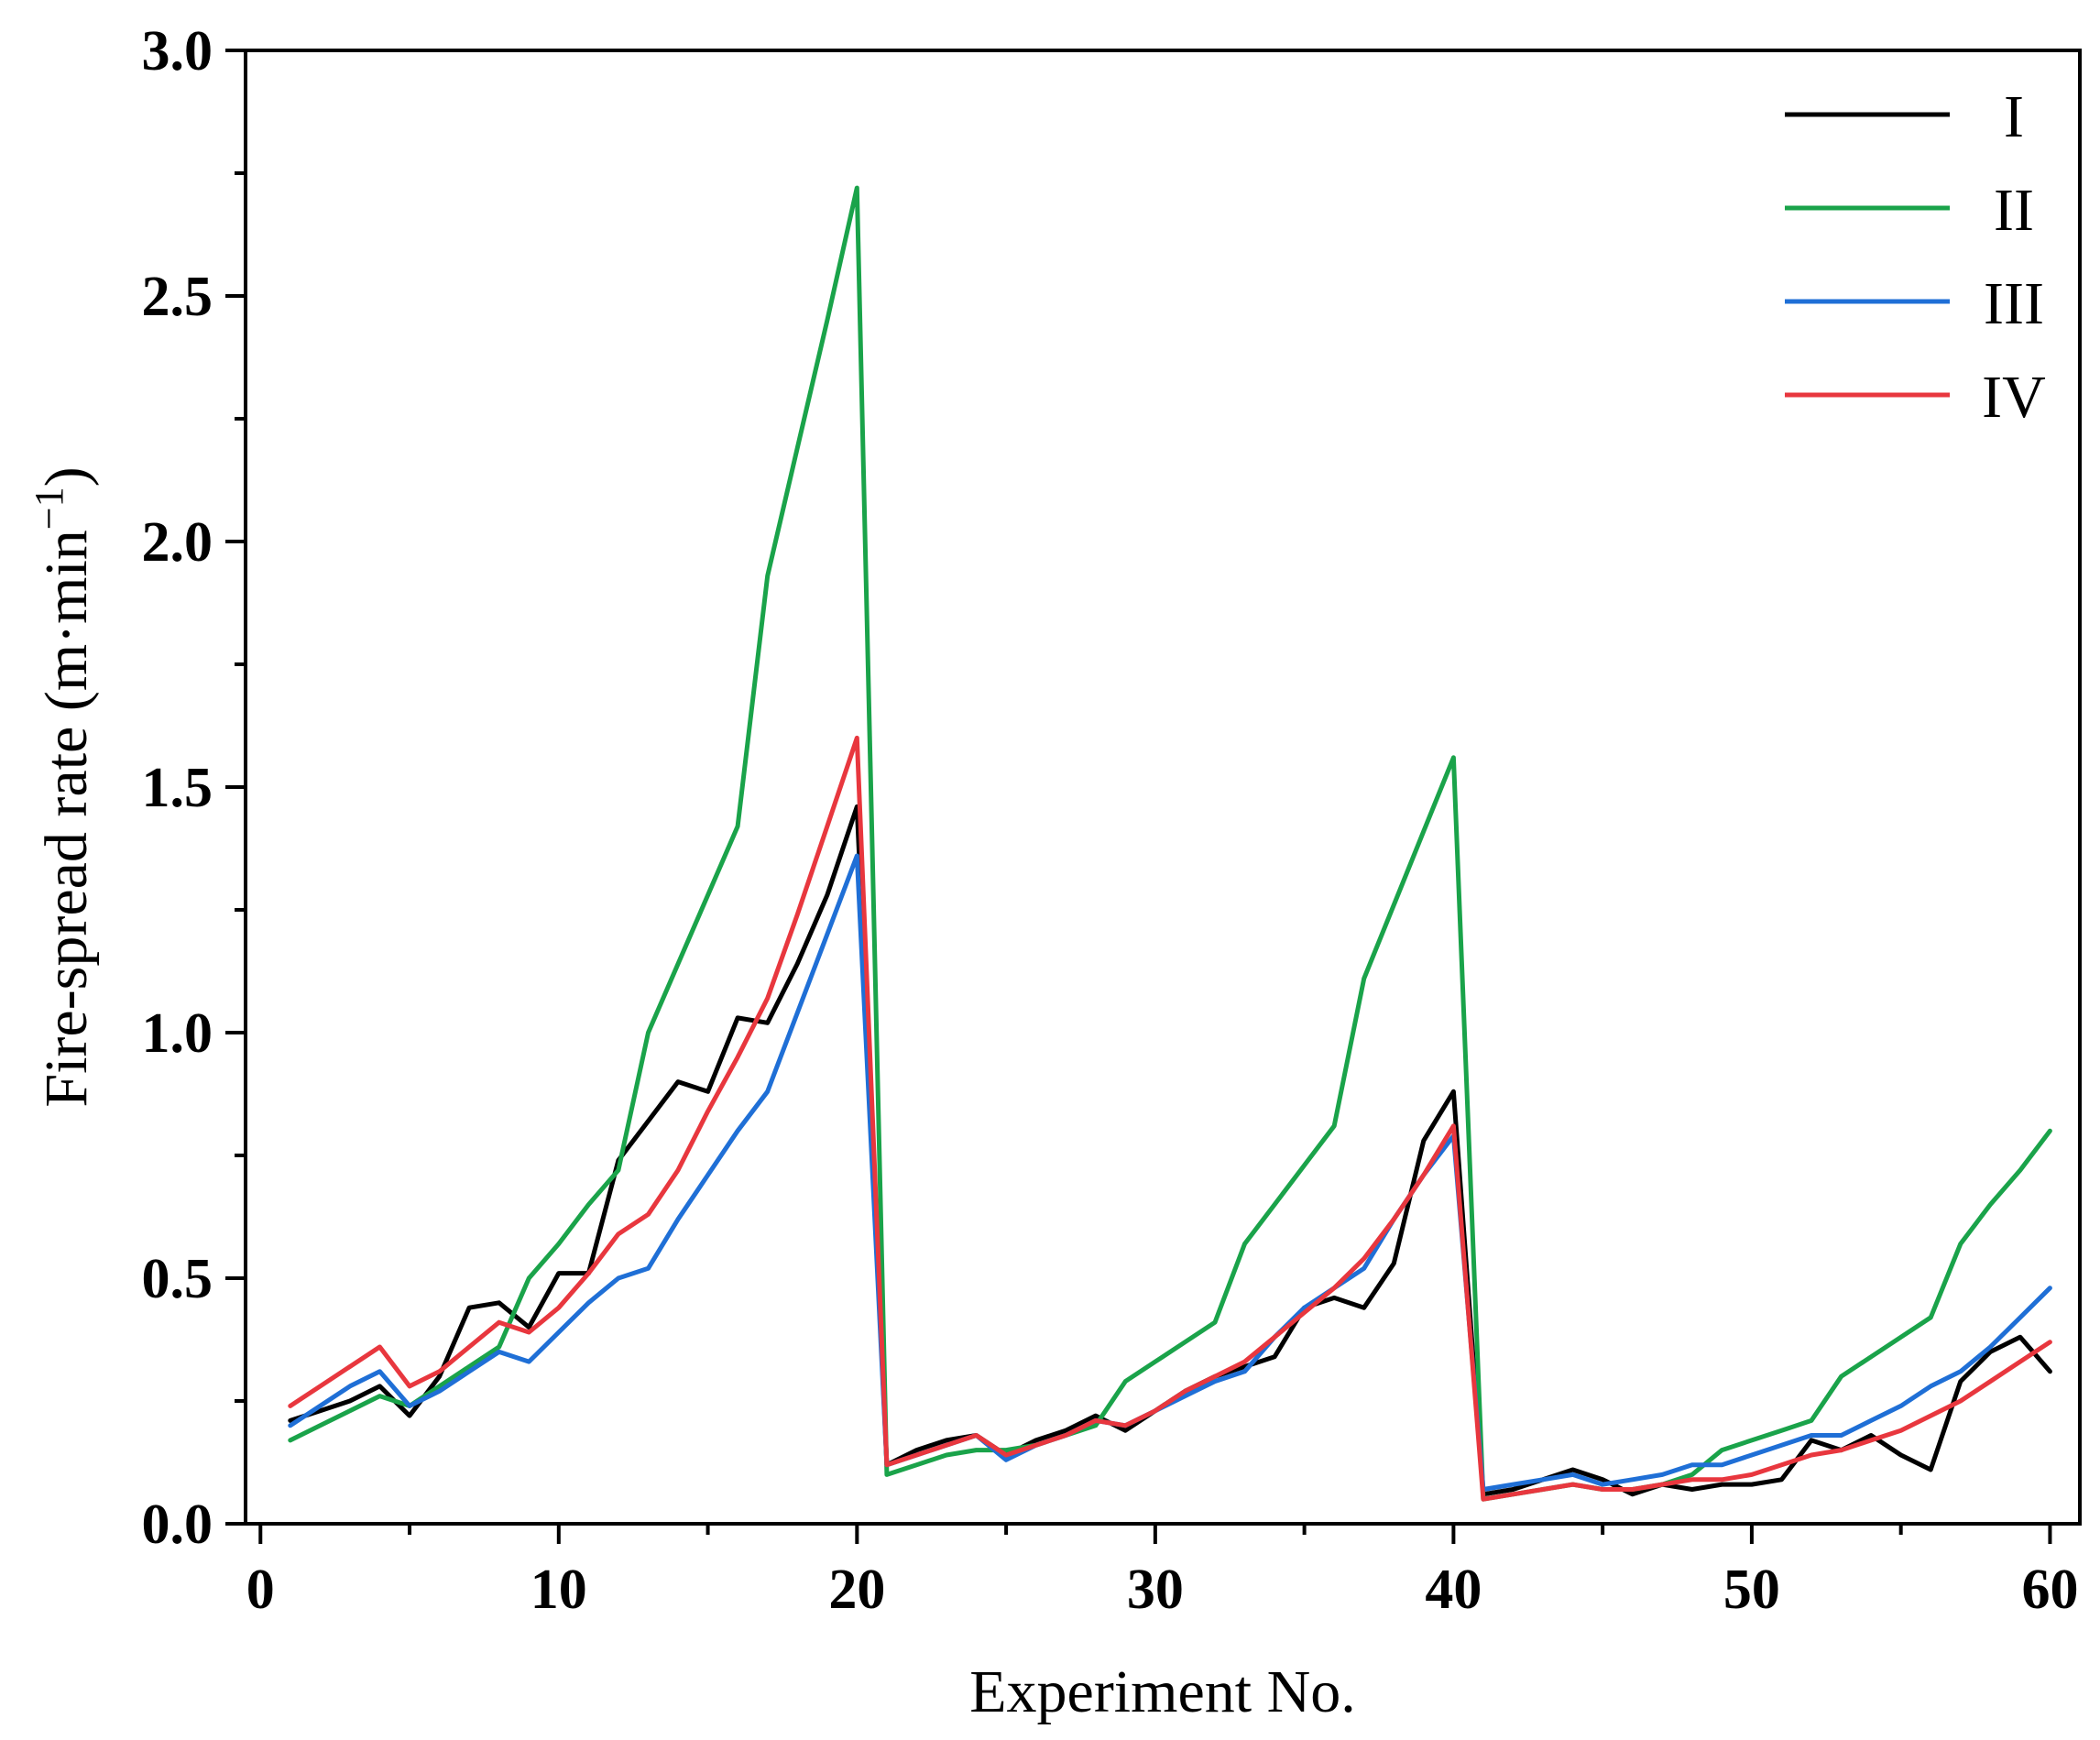  I want to click on x-tick-label: 0, so click(260, 1590).